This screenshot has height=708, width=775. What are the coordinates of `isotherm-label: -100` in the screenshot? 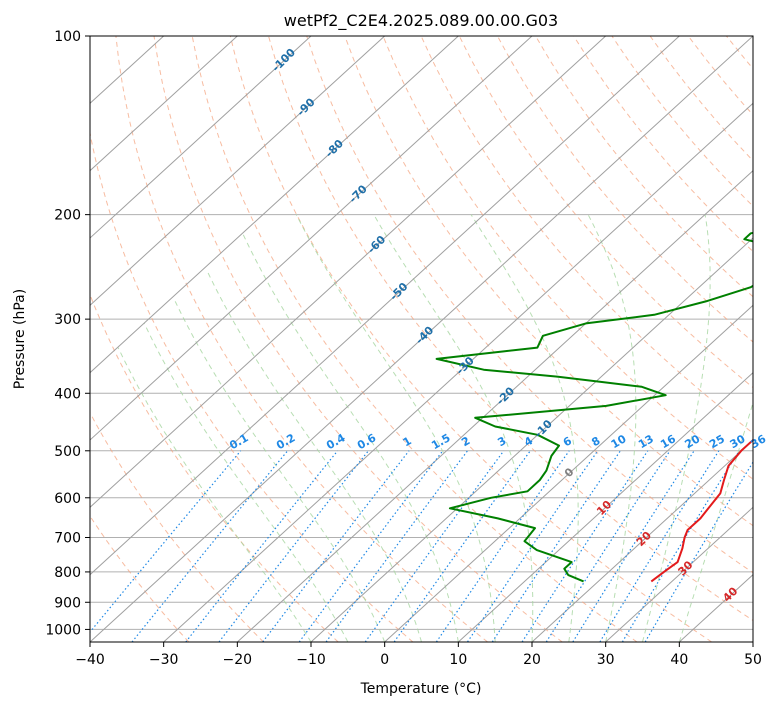 It's located at (283, 60).